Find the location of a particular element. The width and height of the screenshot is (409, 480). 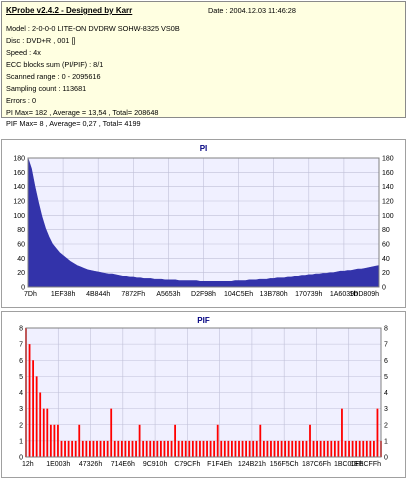

app-title: KProbe v2.4.2 - Designed by Karr is located at coordinates (69, 10).